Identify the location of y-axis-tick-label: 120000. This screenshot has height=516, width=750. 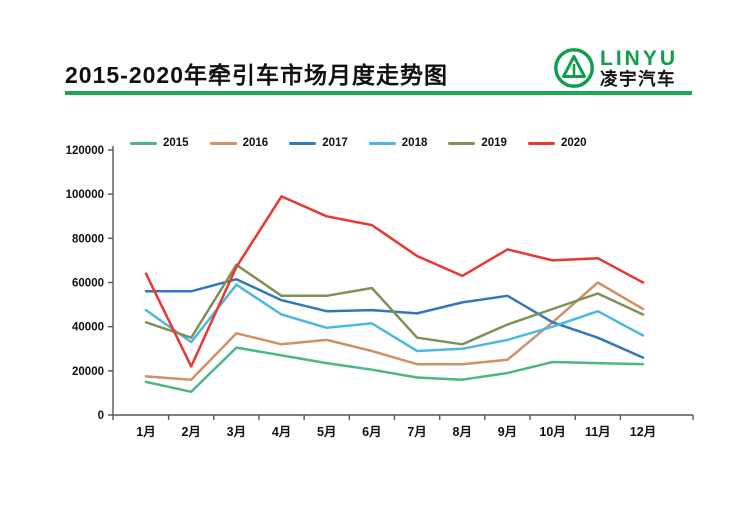
(85, 151).